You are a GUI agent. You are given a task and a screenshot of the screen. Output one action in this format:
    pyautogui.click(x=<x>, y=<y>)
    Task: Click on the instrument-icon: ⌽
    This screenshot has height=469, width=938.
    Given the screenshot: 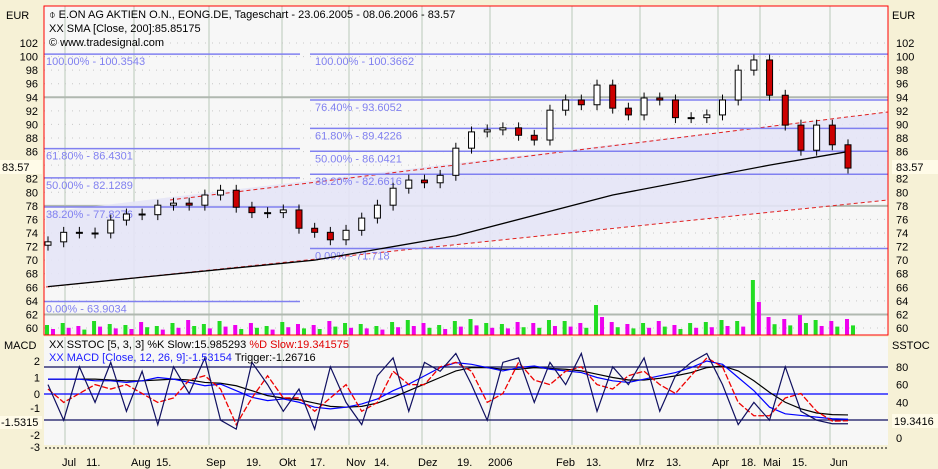 What is the action you would take?
    pyautogui.click(x=54, y=15)
    